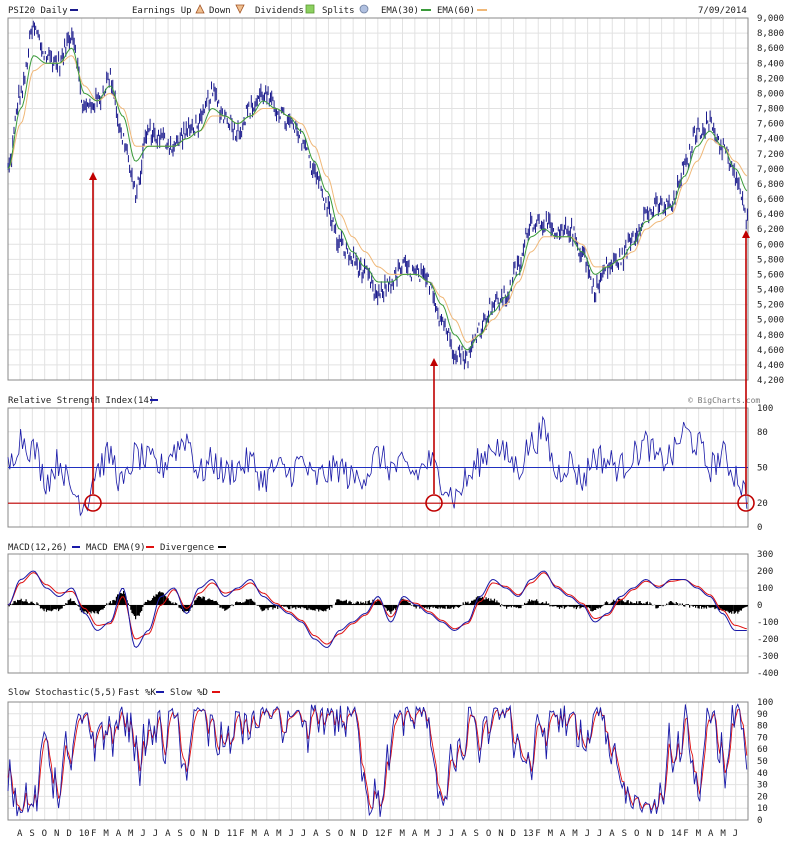  What do you see at coordinates (762, 469) in the screenshot?
I see `y-tick-label: 50` at bounding box center [762, 469].